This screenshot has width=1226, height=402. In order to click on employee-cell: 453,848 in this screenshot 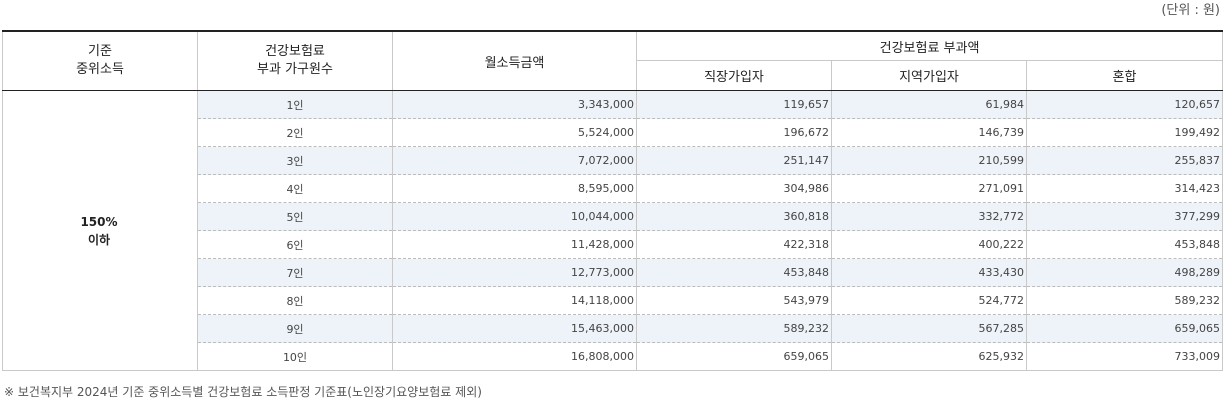, I will do `click(734, 272)`.